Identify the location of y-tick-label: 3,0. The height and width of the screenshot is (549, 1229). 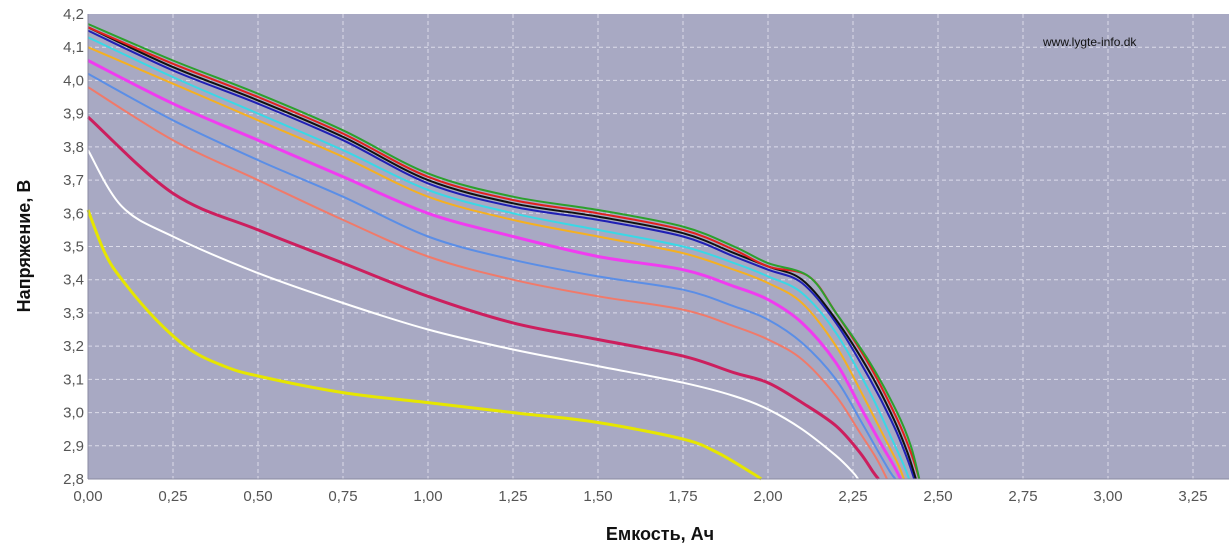
(73, 413).